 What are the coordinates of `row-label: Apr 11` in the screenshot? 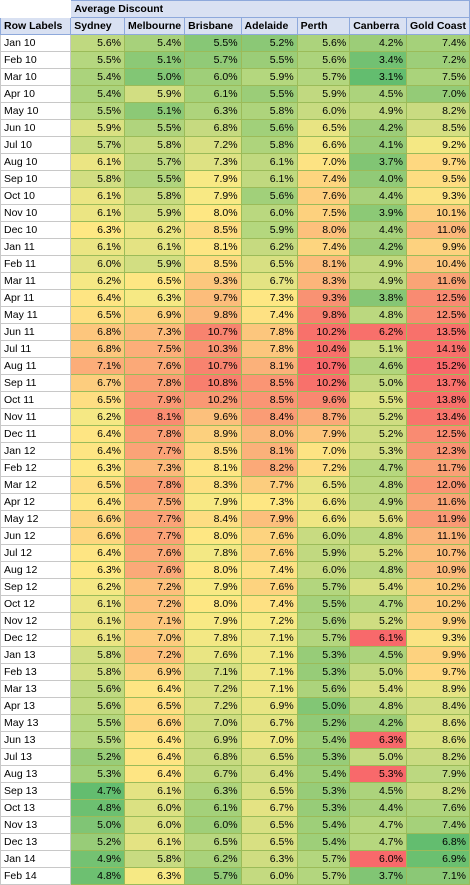 It's located at (36, 298).